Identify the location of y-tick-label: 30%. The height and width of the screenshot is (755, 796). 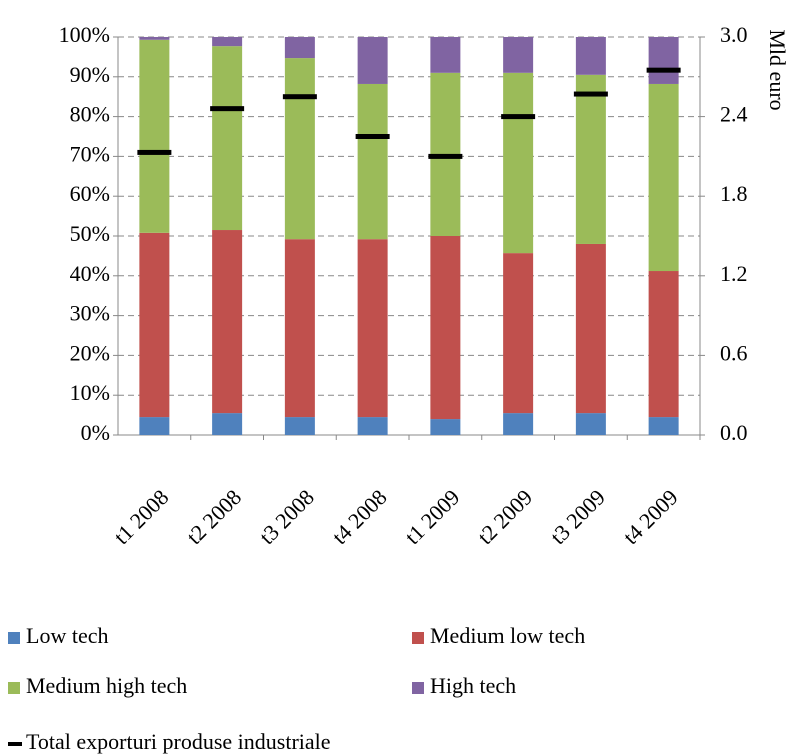
(90, 313).